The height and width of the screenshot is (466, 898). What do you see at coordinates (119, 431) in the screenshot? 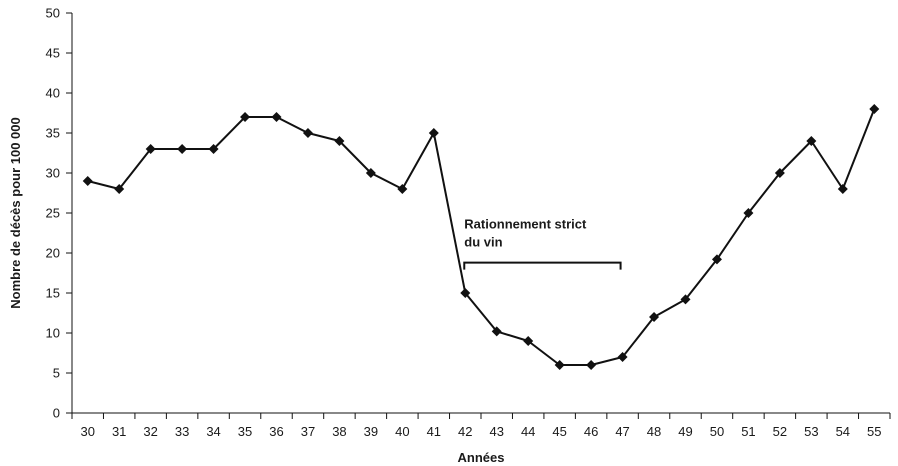
I see `x-tick-label: 31` at bounding box center [119, 431].